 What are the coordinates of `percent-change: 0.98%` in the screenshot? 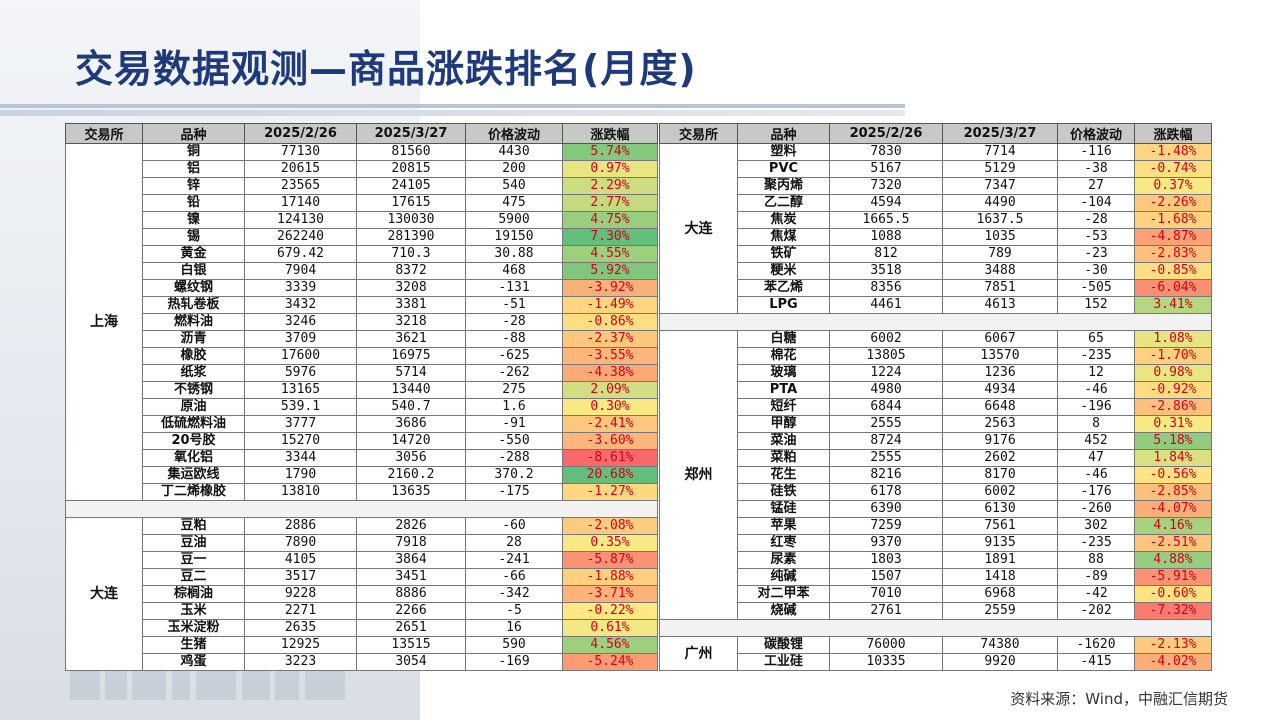 It's located at (1173, 373).